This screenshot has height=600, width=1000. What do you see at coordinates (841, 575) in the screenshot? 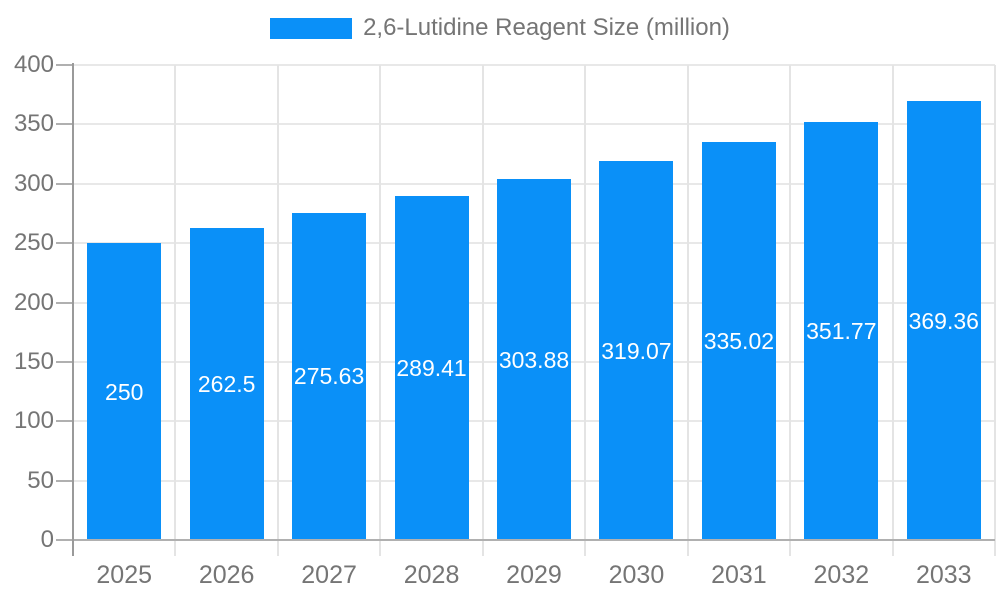
I see `x-axis-tick-label: 2032` at bounding box center [841, 575].